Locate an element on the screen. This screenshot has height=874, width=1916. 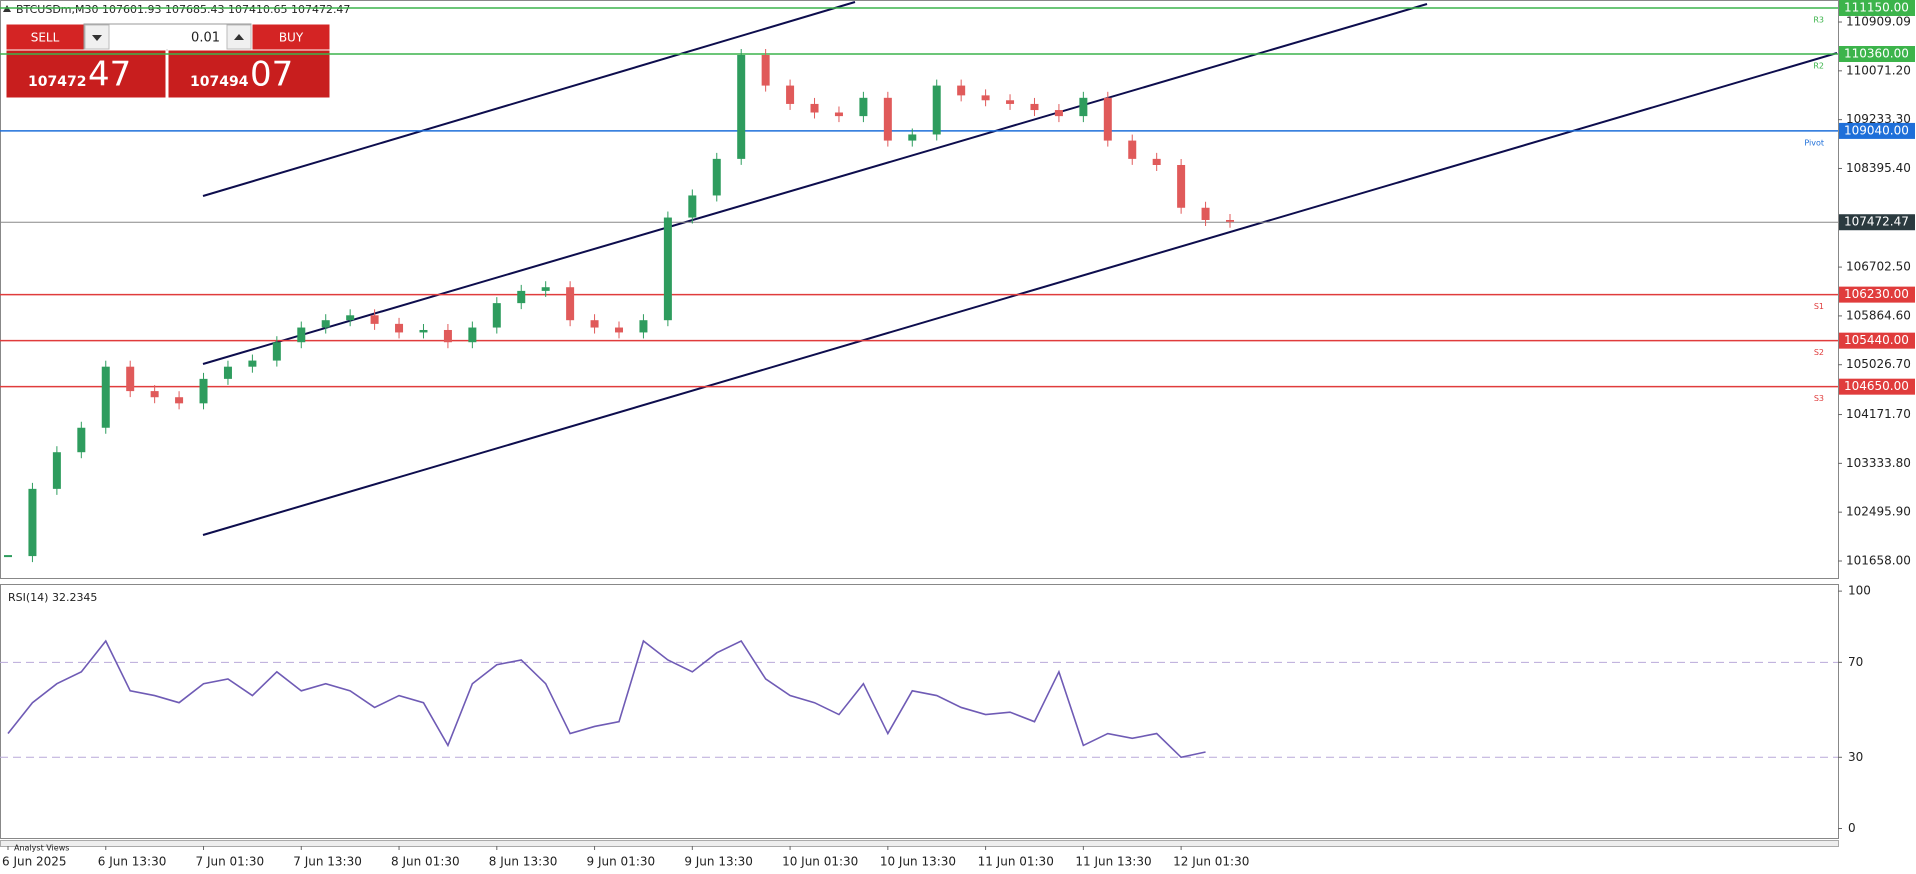
x-tick-label: 10 Jun 01:30 is located at coordinates (820, 862).